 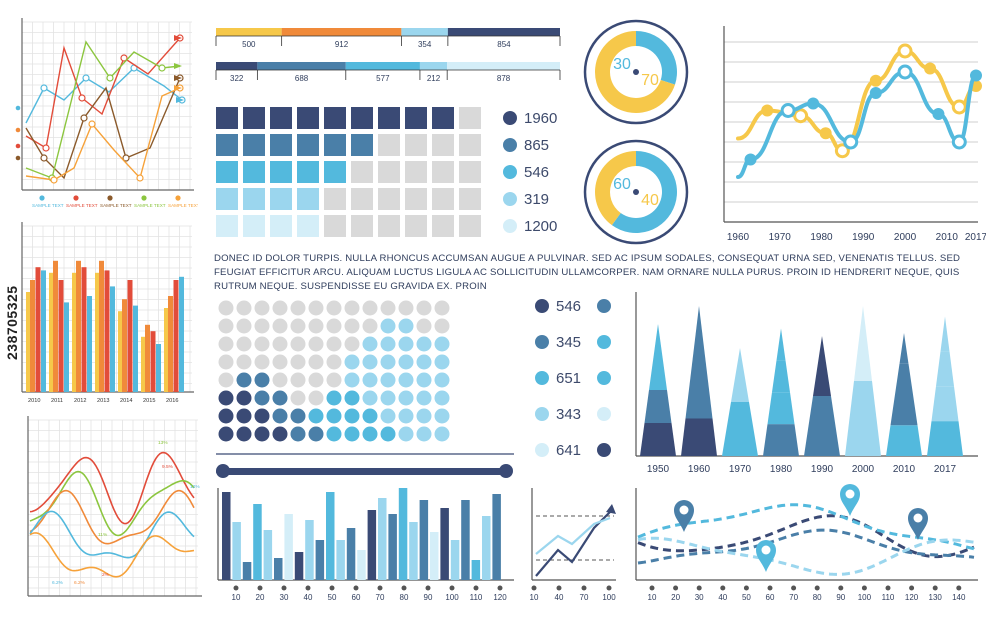 What do you see at coordinates (821, 237) in the screenshot?
I see `x-tick-label: 1980` at bounding box center [821, 237].